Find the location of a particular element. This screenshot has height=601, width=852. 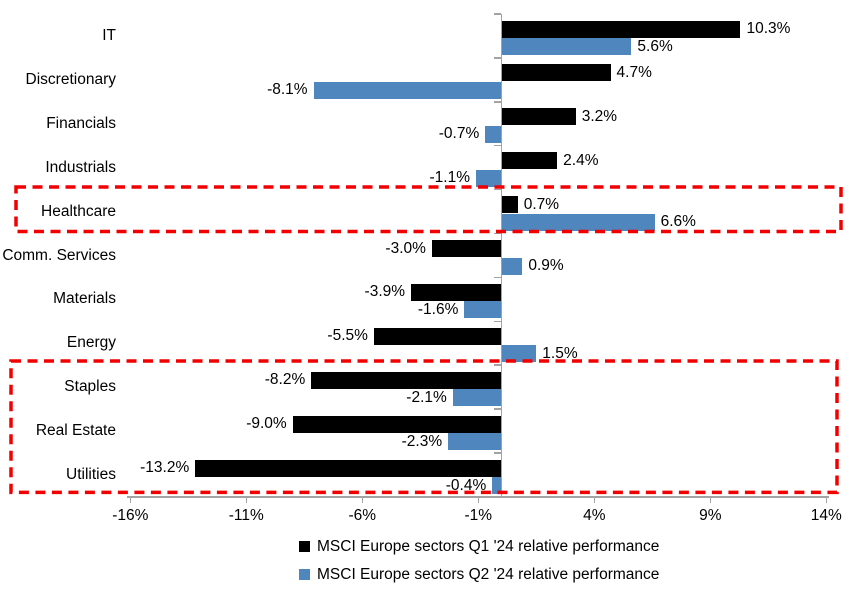

q1-series-swatch-icon is located at coordinates (304, 546).